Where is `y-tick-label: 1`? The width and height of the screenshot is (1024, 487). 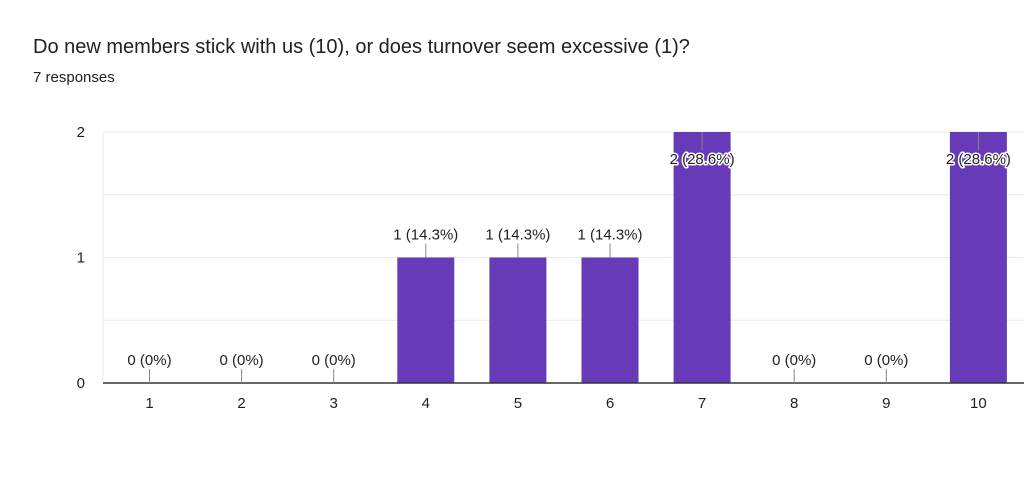 y-tick-label: 1 is located at coordinates (81, 258).